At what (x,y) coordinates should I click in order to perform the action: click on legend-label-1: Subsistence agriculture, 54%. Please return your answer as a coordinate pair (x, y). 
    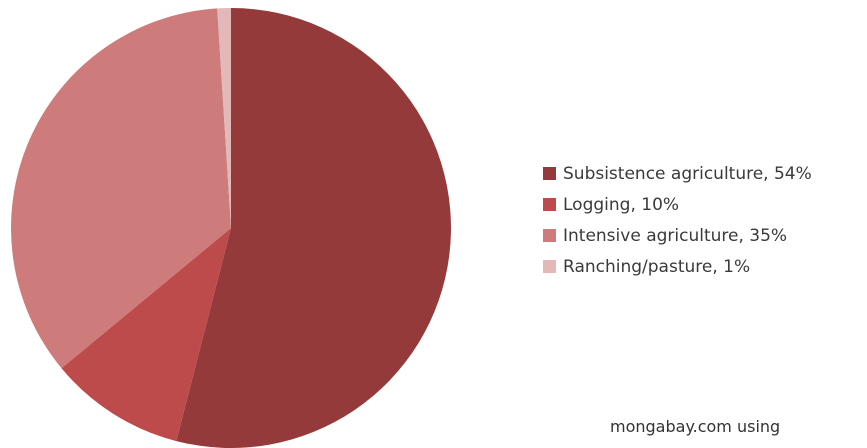
    Looking at the image, I should click on (687, 174).